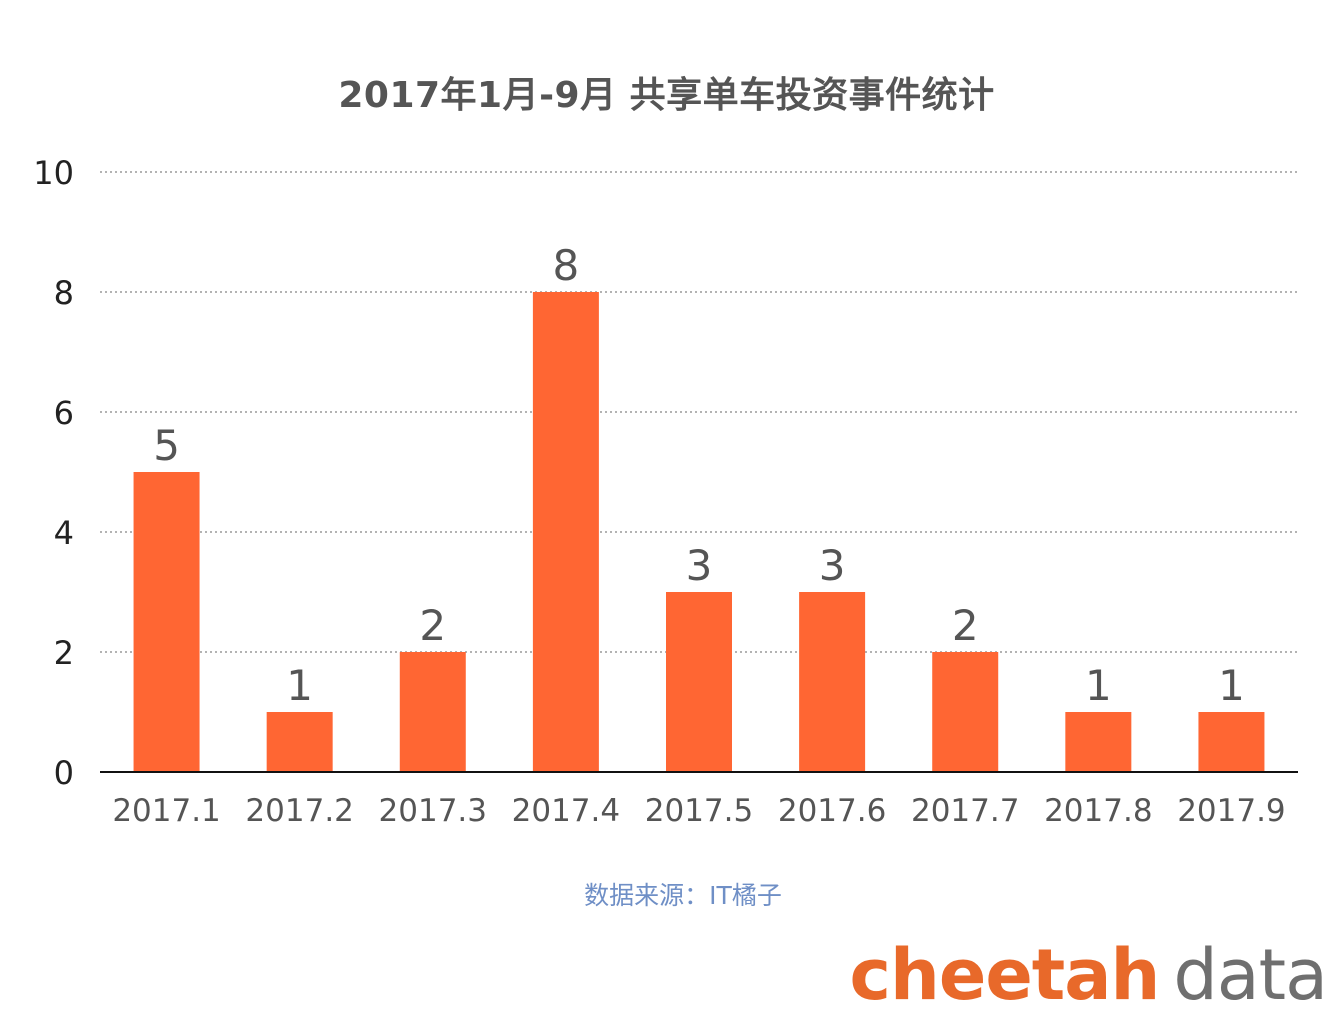 This screenshot has height=1016, width=1333. I want to click on x-tick-label: 2017.2, so click(299, 811).